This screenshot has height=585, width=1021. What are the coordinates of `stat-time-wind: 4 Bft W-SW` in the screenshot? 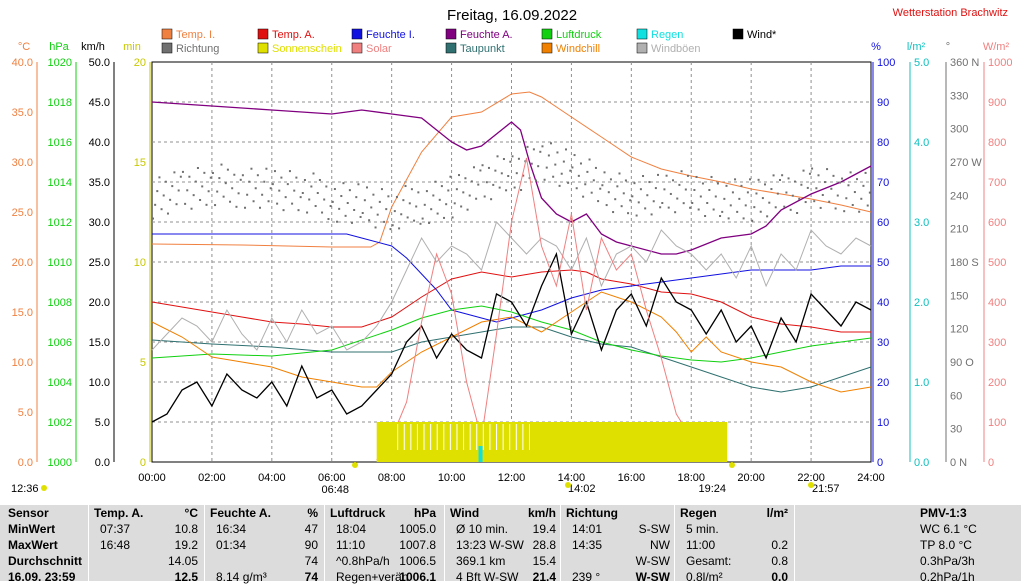 It's located at (487, 577).